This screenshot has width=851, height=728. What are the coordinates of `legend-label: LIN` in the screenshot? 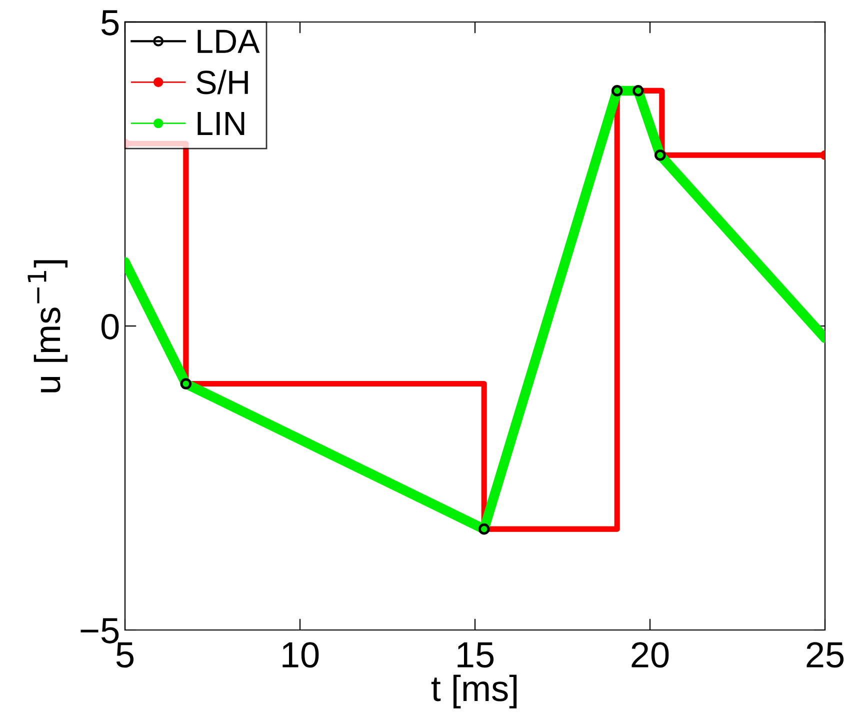 It's located at (221, 123).